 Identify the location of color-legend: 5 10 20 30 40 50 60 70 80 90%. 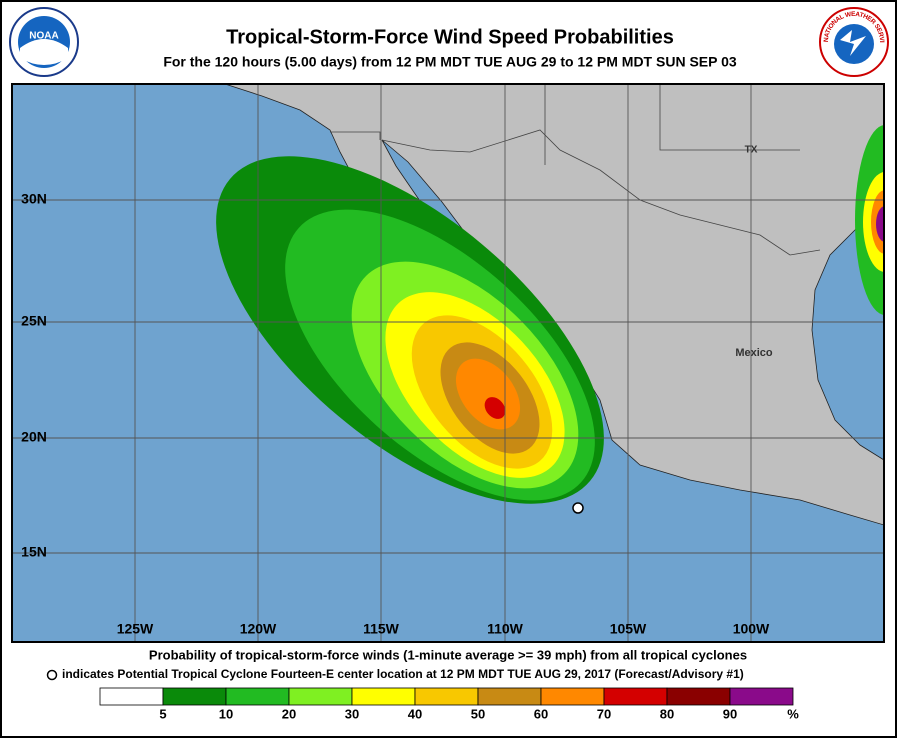
(449, 704).